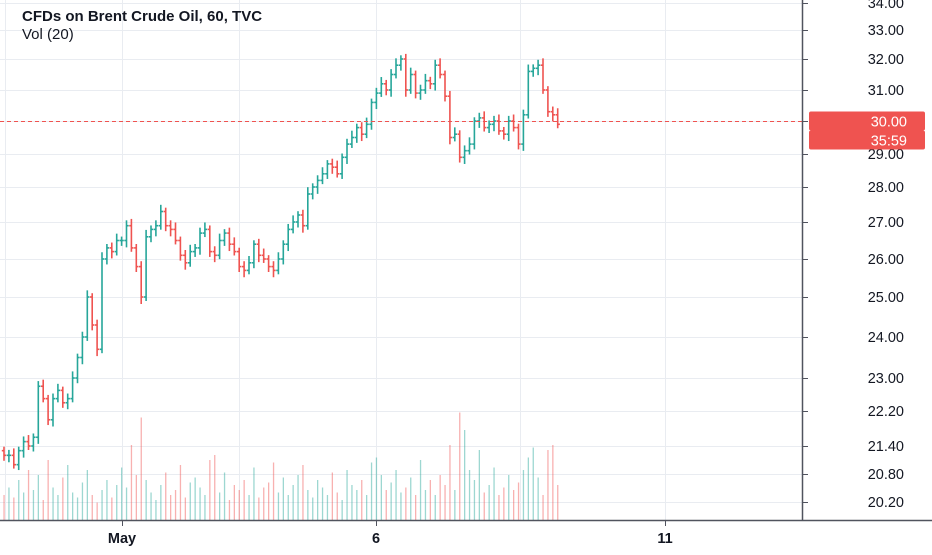 Image resolution: width=932 pixels, height=555 pixels. Describe the element at coordinates (889, 142) in the screenshot. I see `countdown-badge-label: 35:59` at that location.